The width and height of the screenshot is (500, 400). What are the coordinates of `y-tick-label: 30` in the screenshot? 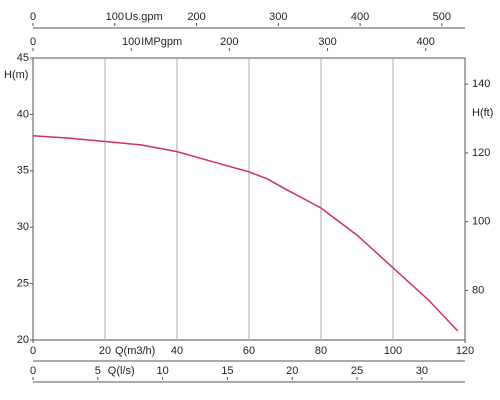 It's located at (23, 227).